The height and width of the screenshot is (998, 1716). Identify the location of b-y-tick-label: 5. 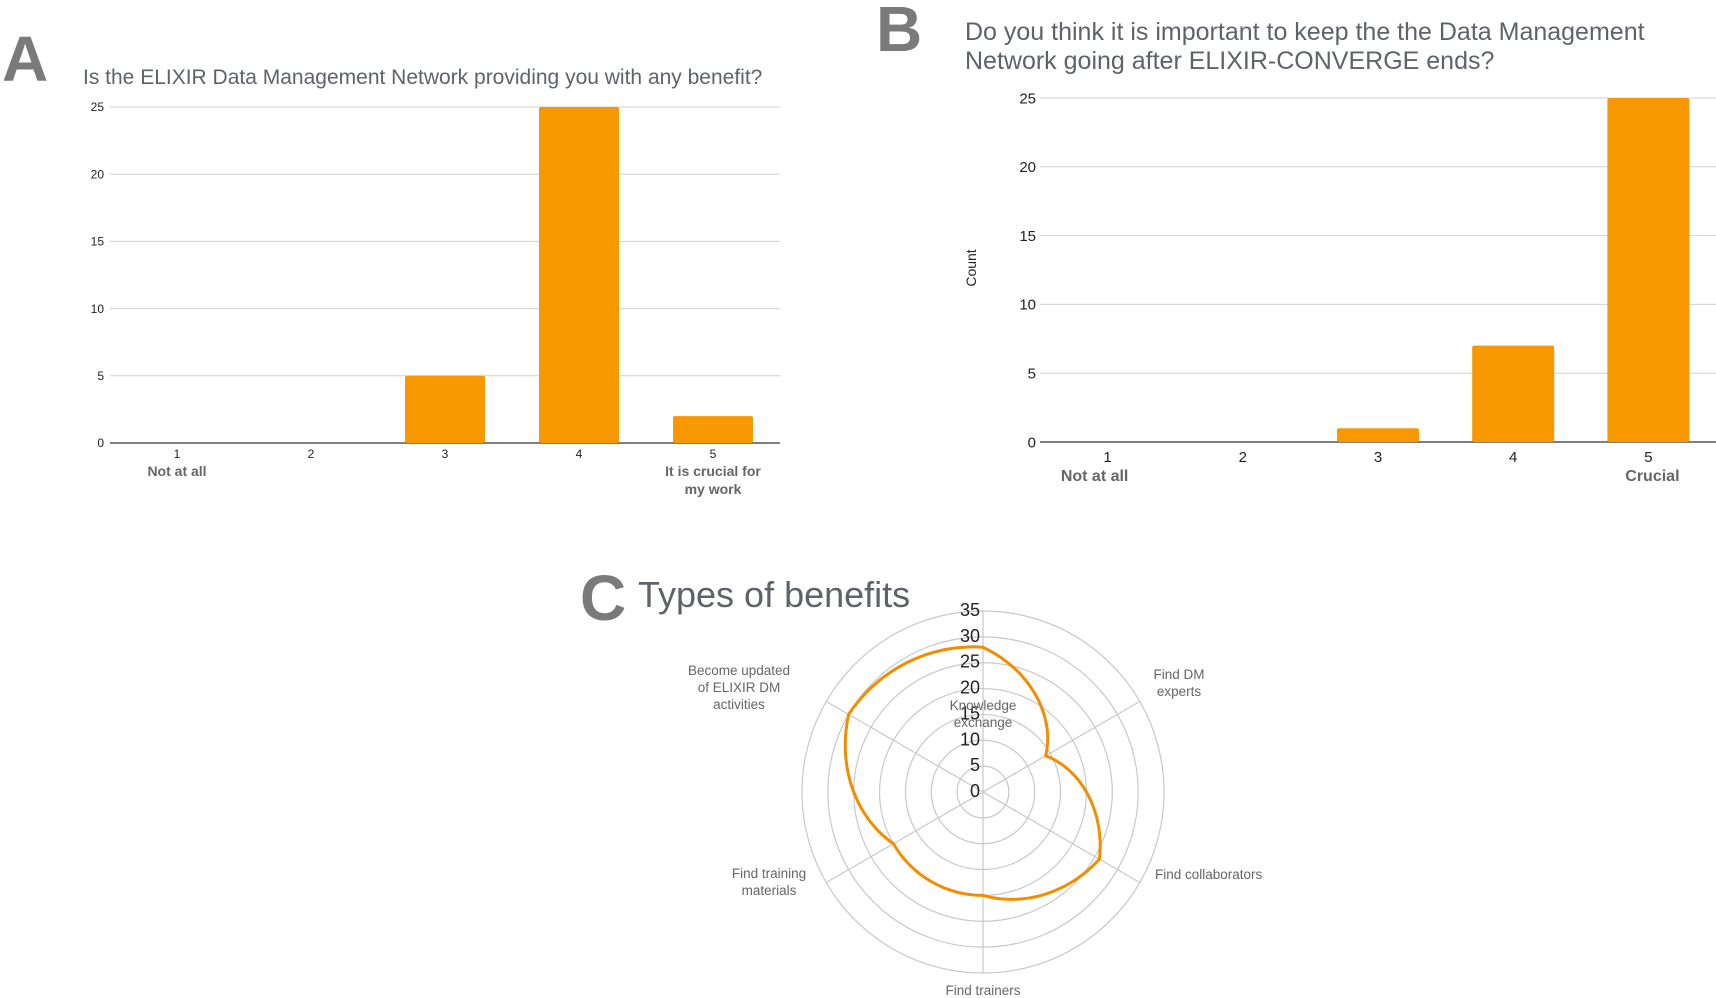
(1032, 373).